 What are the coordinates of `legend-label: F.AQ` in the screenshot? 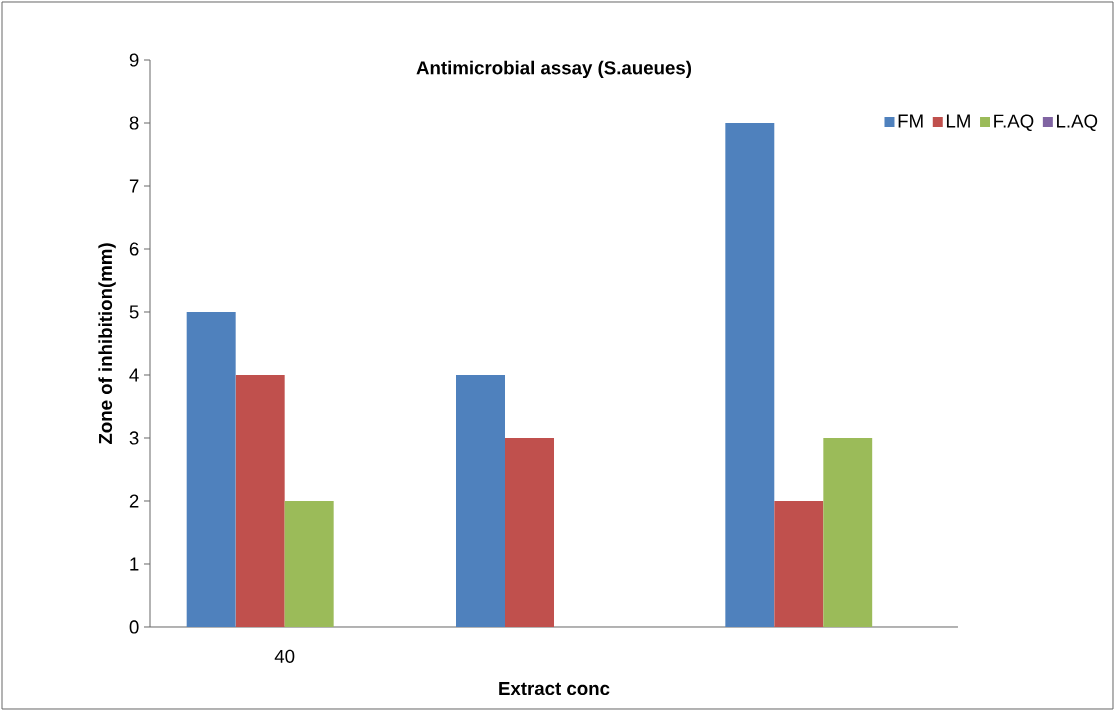 It's located at (1014, 123).